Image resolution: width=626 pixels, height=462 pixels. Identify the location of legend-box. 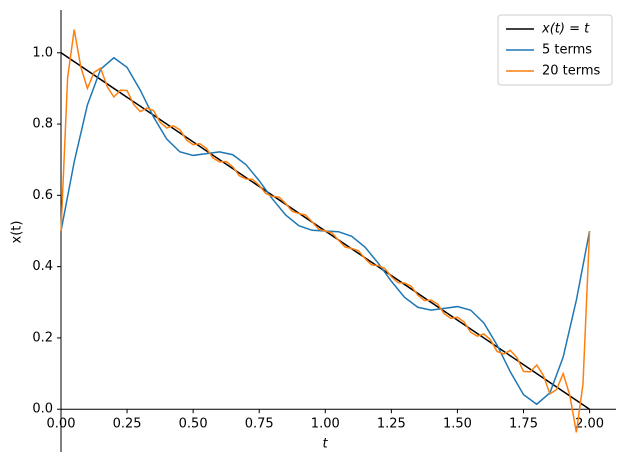
(555, 50).